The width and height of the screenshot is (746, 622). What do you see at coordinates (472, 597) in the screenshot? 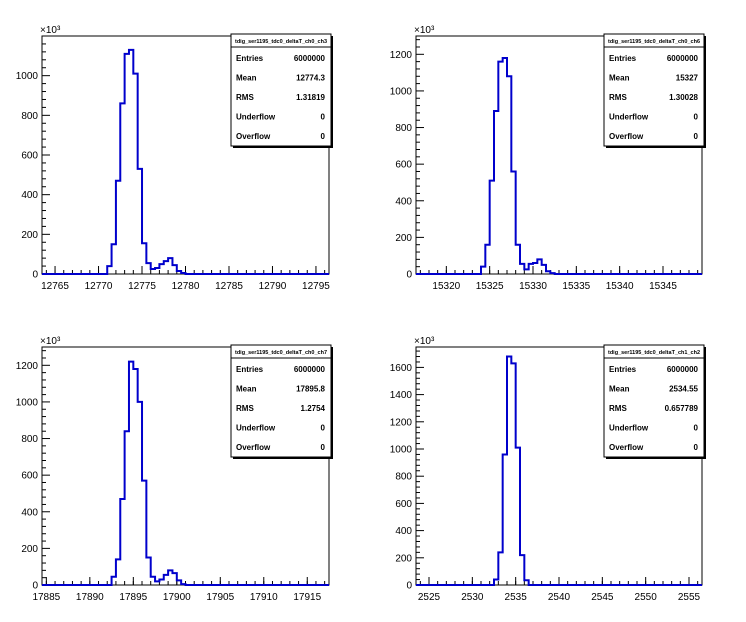
I see `x-tick-label: 2530` at bounding box center [472, 597].